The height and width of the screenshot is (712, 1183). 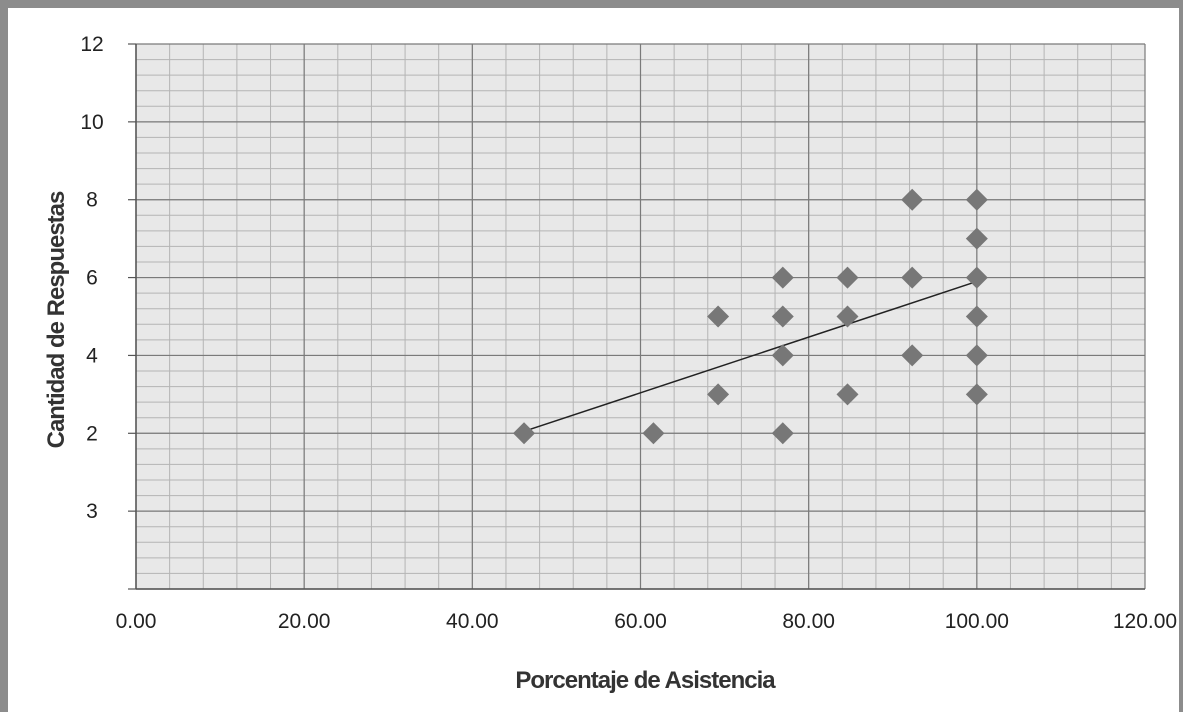 I want to click on y-tick-labels: 3 2 4 6 8 10 12, so click(x=91, y=278).